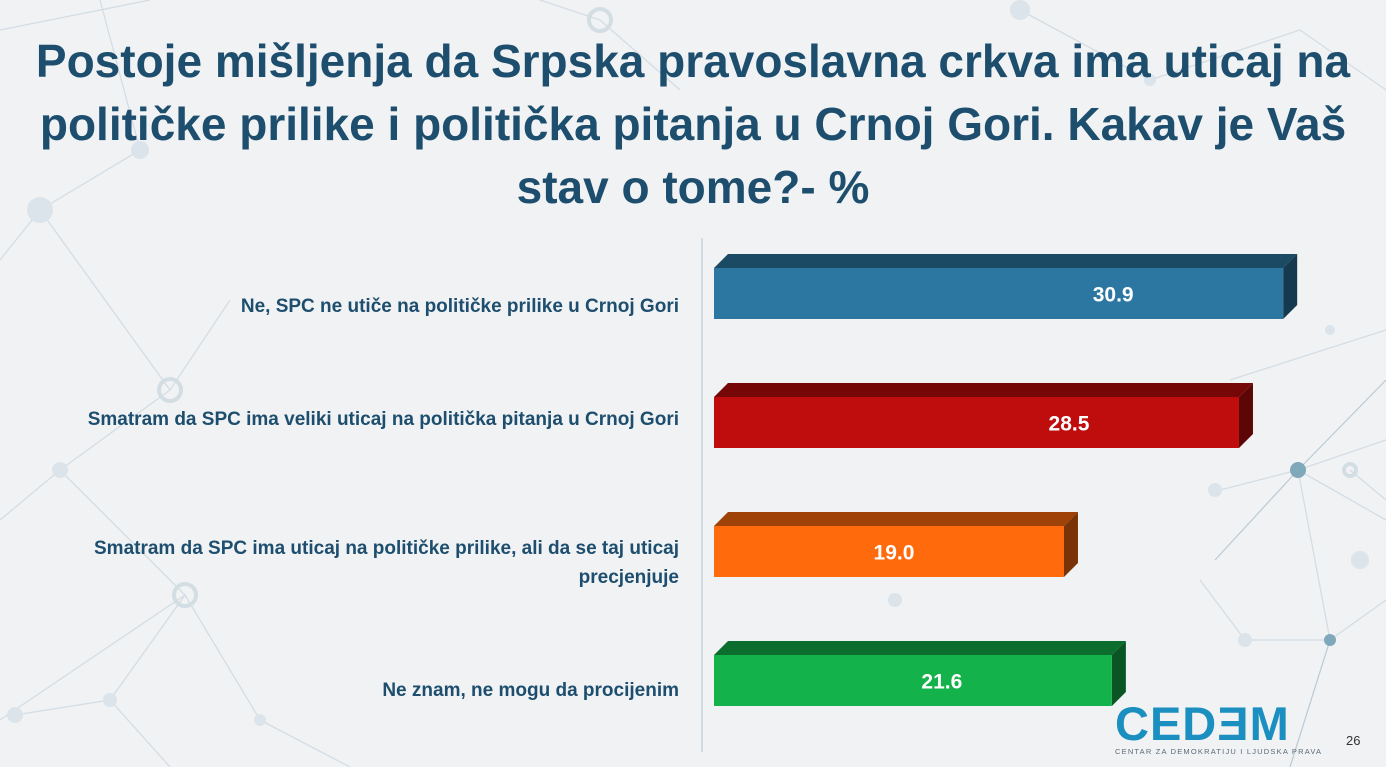  Describe the element at coordinates (1069, 424) in the screenshot. I see `bar-value-label: 28.5` at that location.